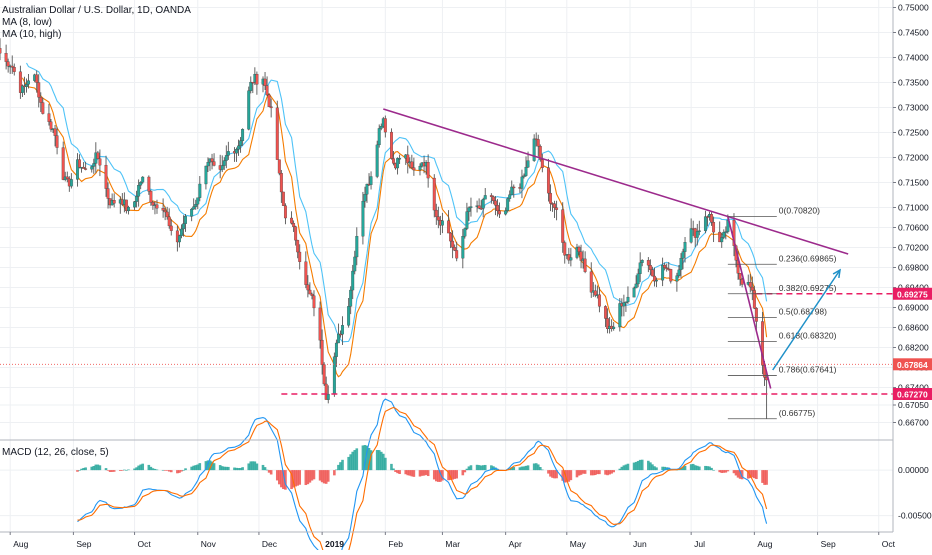 The height and width of the screenshot is (555, 932). Describe the element at coordinates (806, 320) in the screenshot. I see `projection-arrow-line` at that location.